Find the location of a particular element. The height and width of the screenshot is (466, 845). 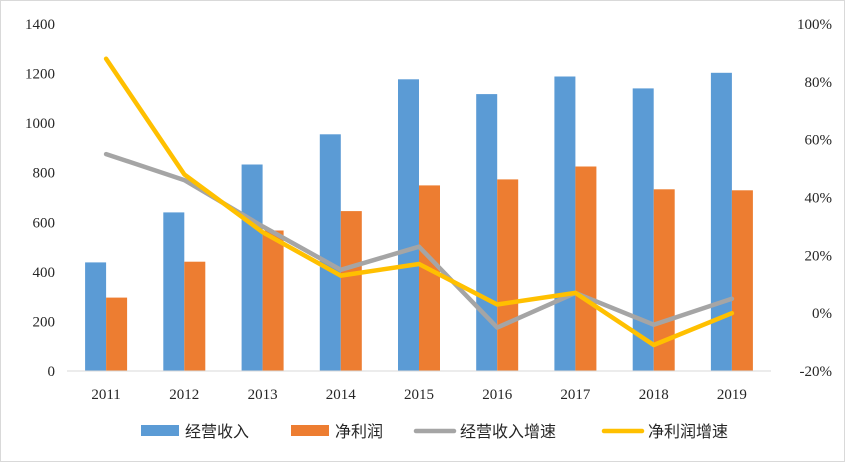

bar-net-profit-2014 is located at coordinates (351, 291).